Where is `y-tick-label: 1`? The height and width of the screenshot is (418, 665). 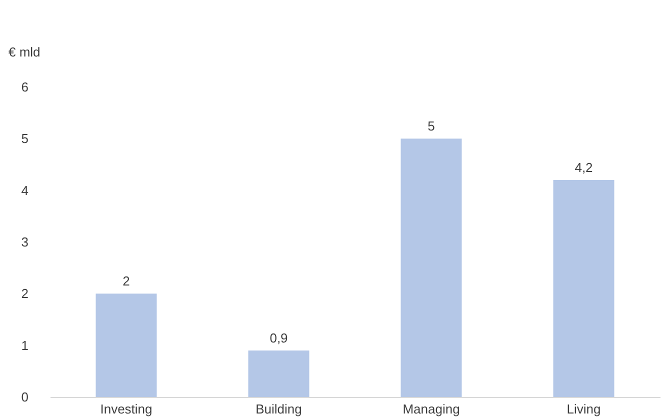
y-tick-label: 1 is located at coordinates (24, 345).